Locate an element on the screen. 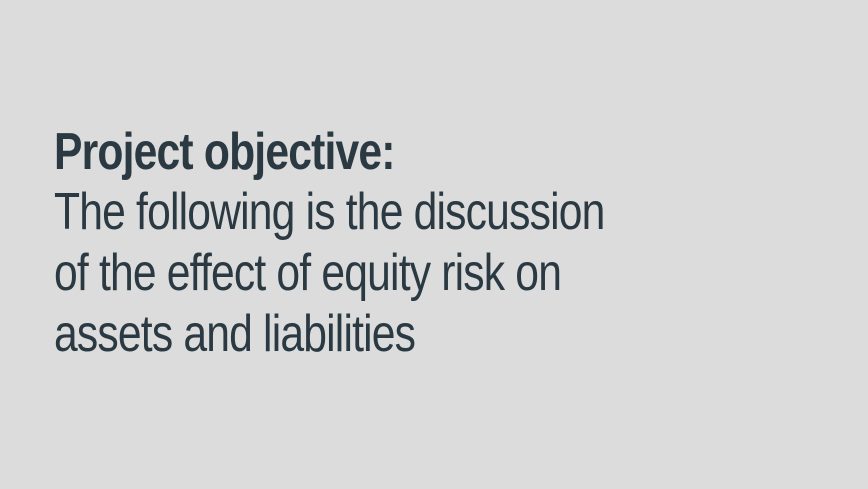 Image resolution: width=868 pixels, height=489 pixels. body-text-line-3: assets and liabilities is located at coordinates (235, 334).